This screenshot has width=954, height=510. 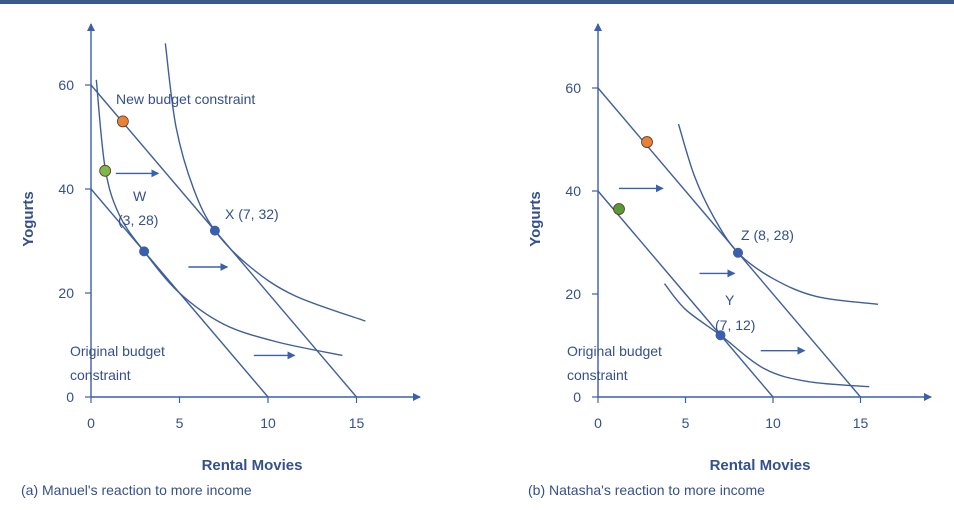 I want to click on chart-caption: (b) Natasha's reaction to more income, so click(x=646, y=490).